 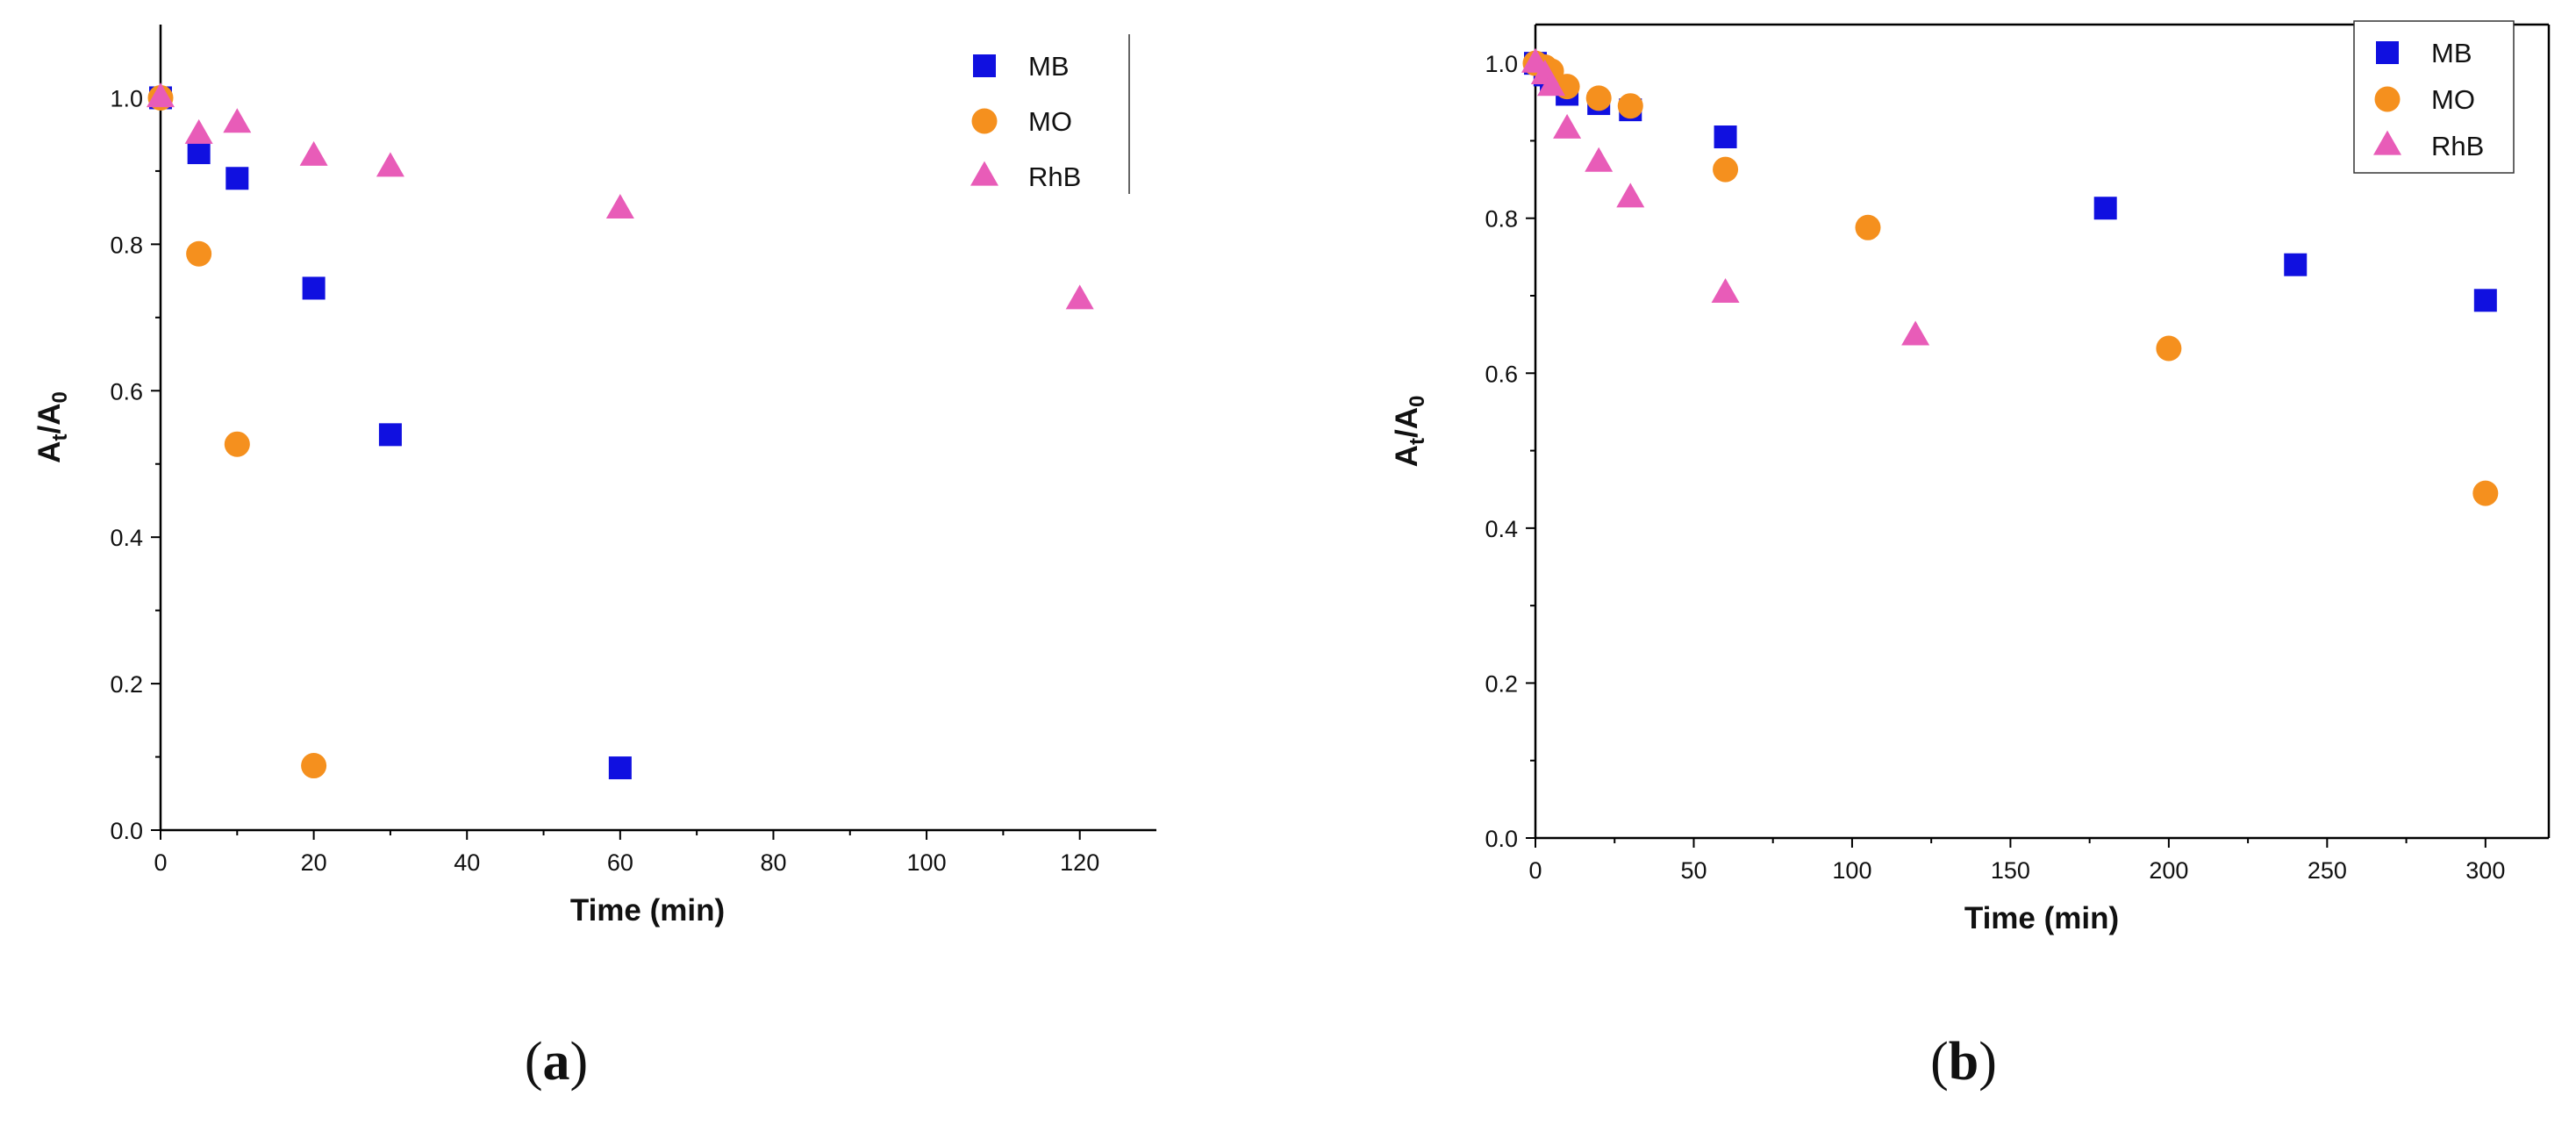 What do you see at coordinates (467, 862) in the screenshot?
I see `x-tick-label: 40` at bounding box center [467, 862].